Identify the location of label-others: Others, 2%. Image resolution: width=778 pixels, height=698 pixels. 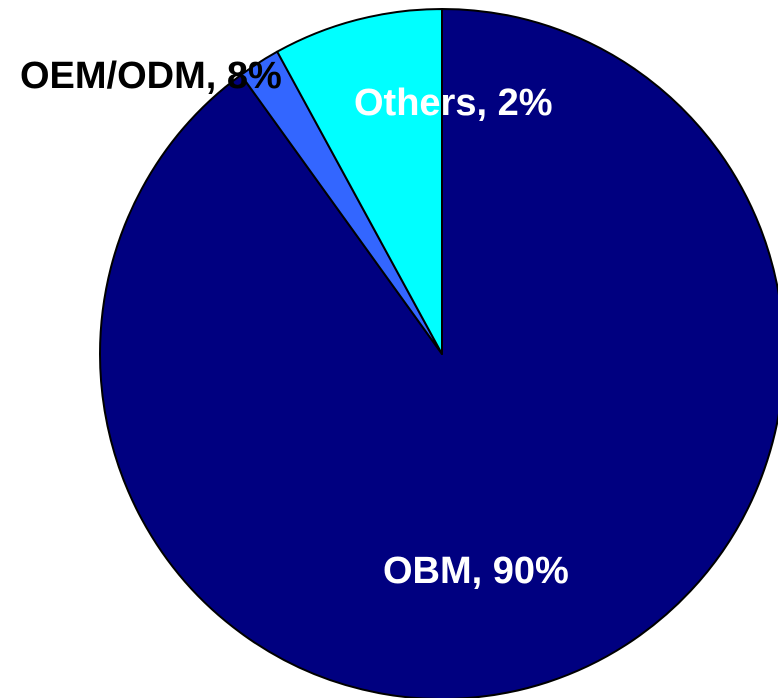
(453, 103).